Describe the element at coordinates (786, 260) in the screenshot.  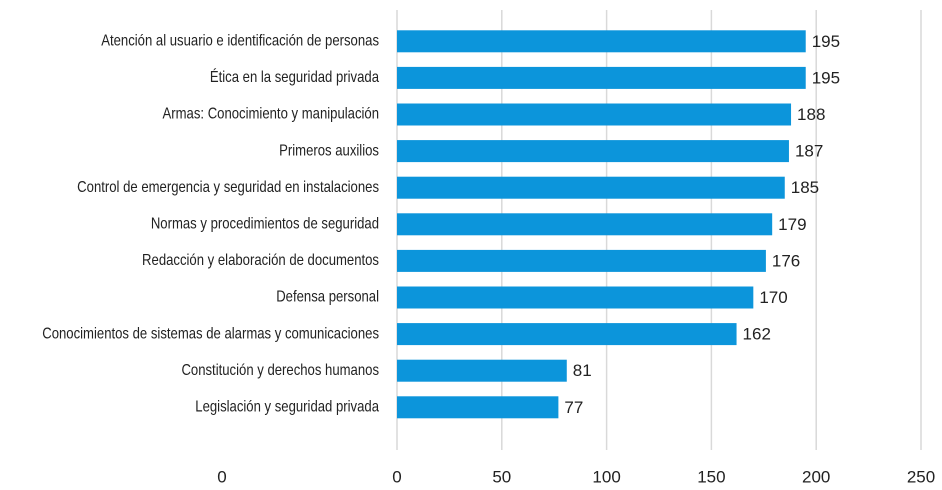
I see `value-label: 176` at that location.